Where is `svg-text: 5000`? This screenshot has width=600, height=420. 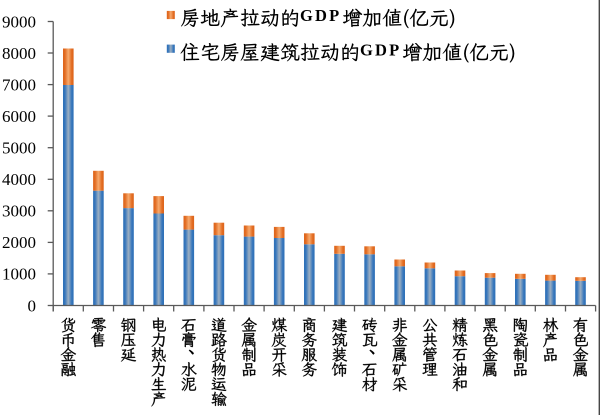
svg-text: 5000 is located at coordinates (19, 148).